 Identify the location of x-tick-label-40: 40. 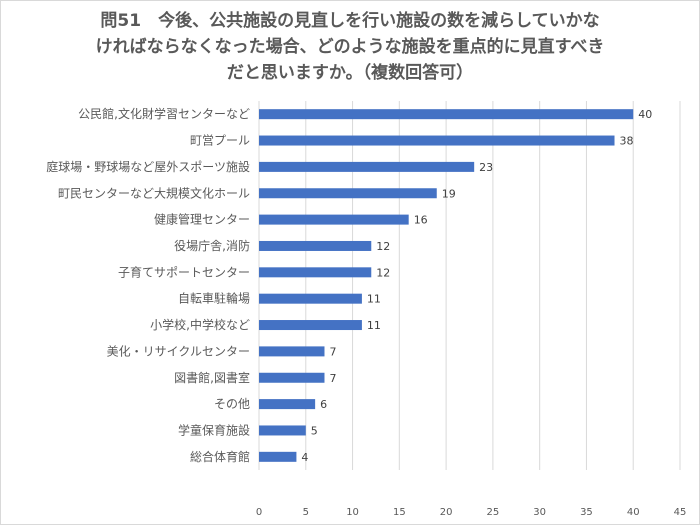
(633, 512).